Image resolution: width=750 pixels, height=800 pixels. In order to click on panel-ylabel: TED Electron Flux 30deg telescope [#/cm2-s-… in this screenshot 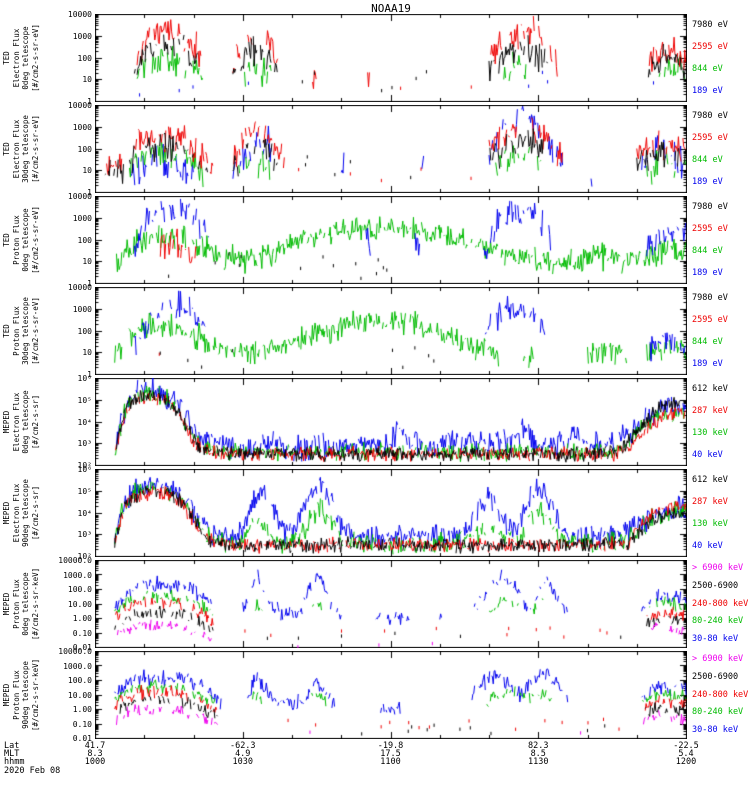, I will do `click(26, 149)`.